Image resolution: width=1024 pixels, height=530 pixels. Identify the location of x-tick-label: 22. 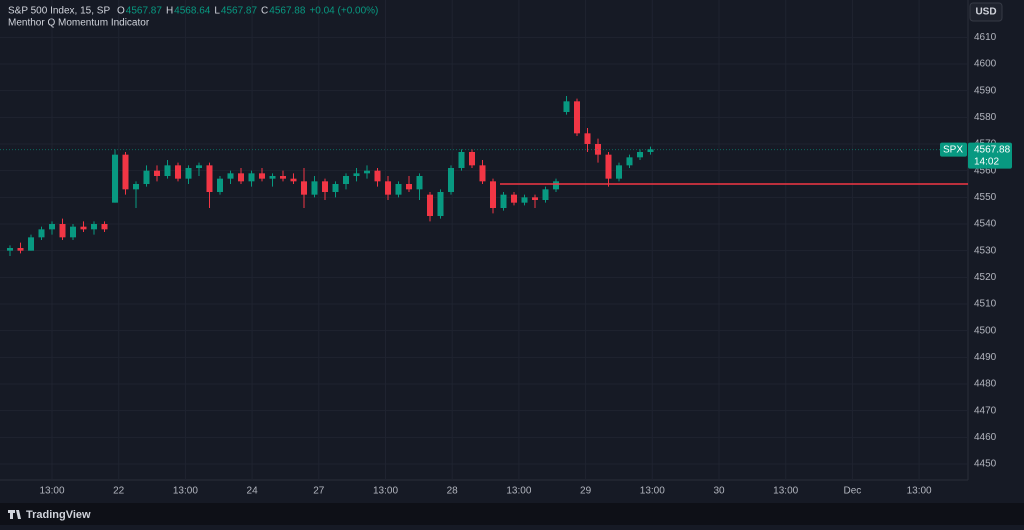
(119, 491).